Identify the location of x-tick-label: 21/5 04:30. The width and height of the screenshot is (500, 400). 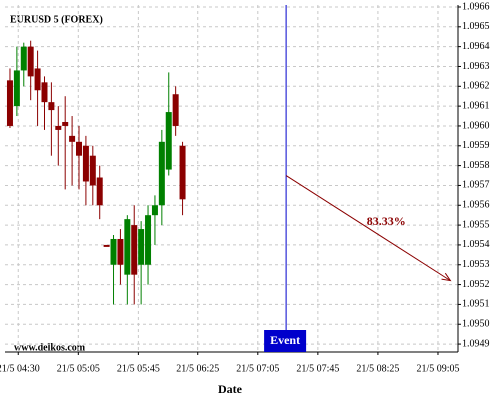
(20, 368).